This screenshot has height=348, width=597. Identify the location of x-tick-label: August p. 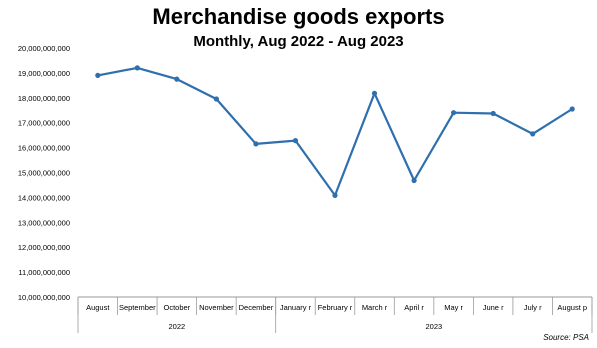
(572, 307).